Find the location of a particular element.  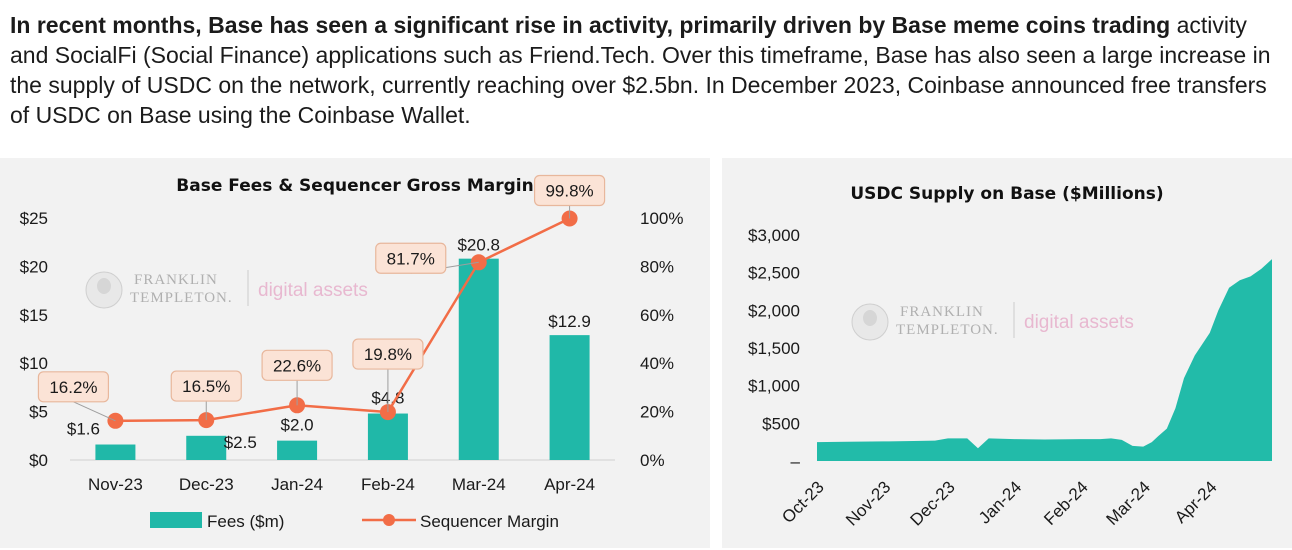

margin-callout-label: 19.8% is located at coordinates (388, 354).